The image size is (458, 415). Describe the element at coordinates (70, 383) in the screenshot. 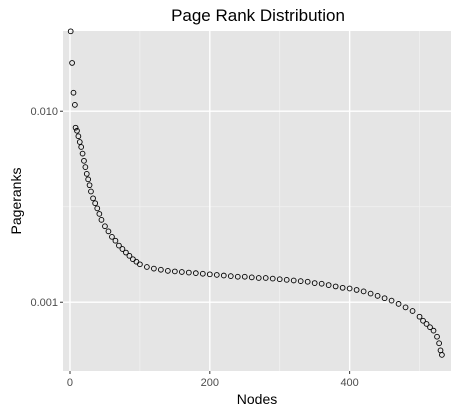

I see `x-tick-label: 0` at that location.